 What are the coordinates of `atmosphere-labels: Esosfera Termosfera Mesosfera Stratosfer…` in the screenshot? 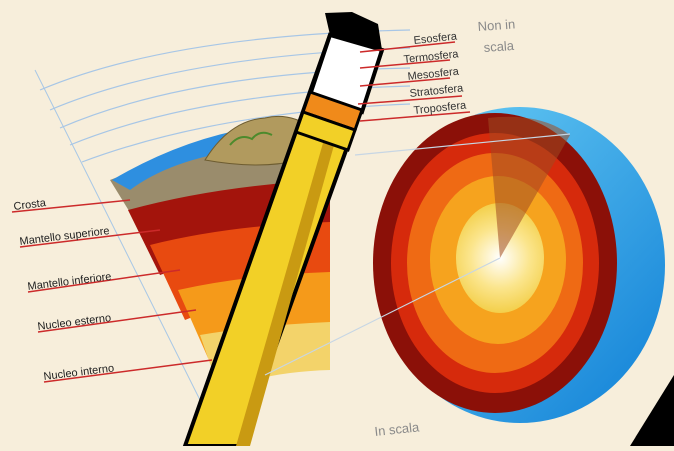 It's located at (414, 76).